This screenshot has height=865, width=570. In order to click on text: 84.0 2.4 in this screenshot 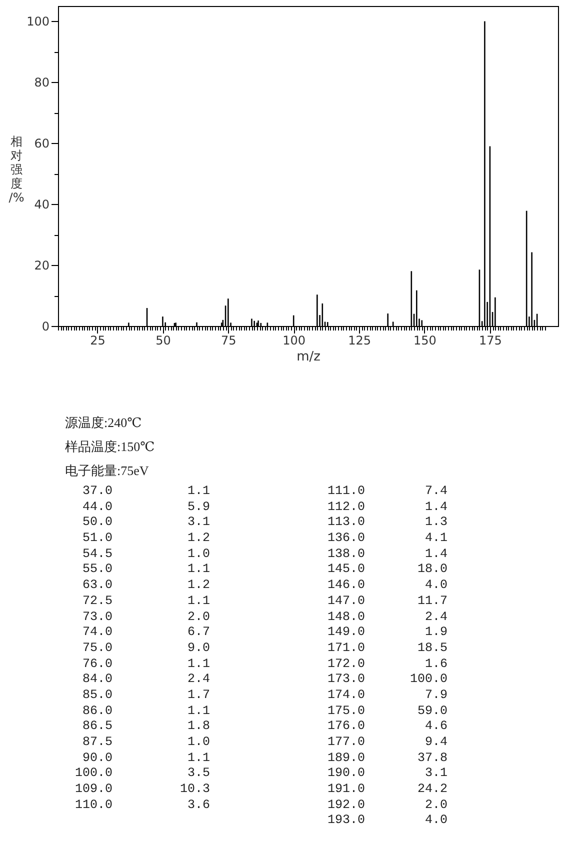, I will do `click(146, 679)`.